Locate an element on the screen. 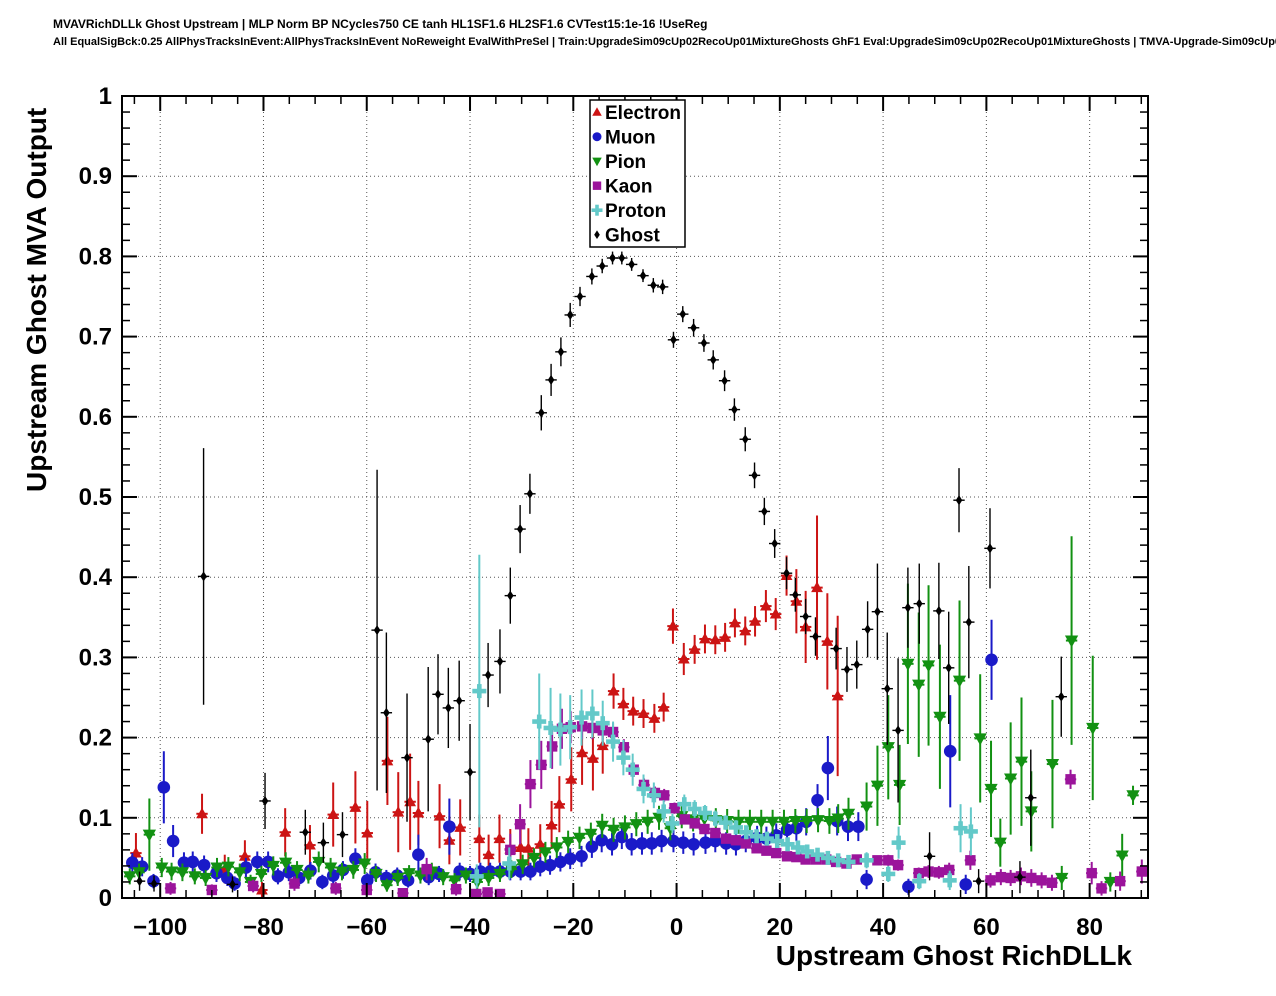  svg-text: 0.2 is located at coordinates (95, 738).